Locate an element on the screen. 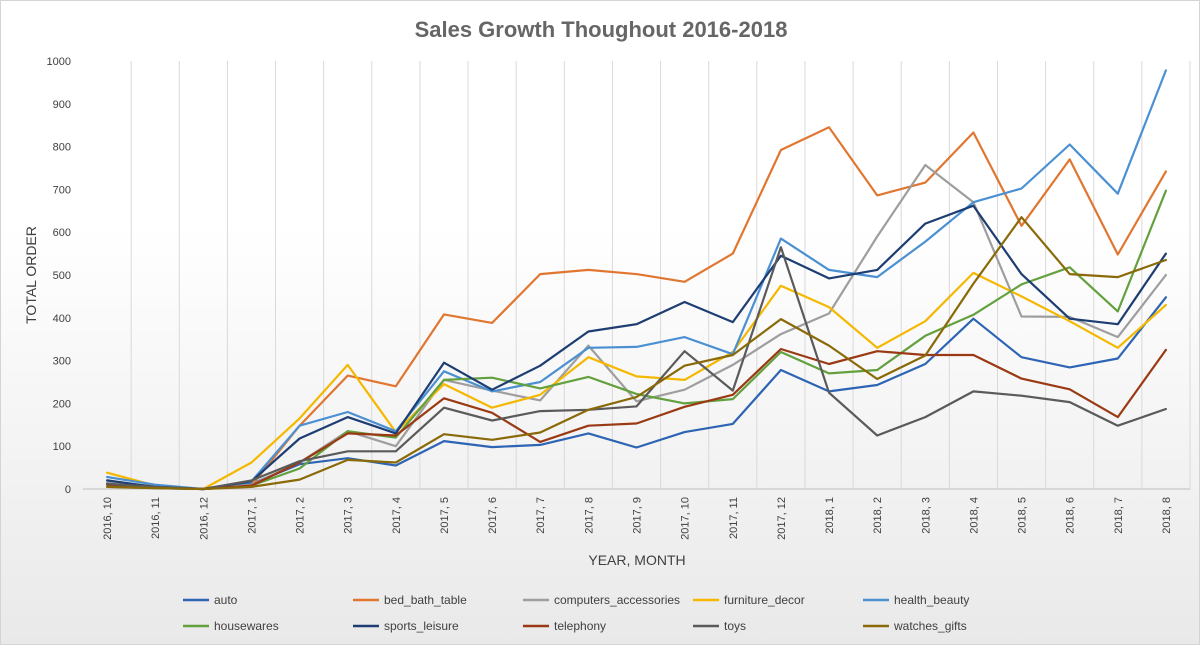 This screenshot has height=646, width=1200. x-tick-label: 2017, 10 is located at coordinates (686, 518).